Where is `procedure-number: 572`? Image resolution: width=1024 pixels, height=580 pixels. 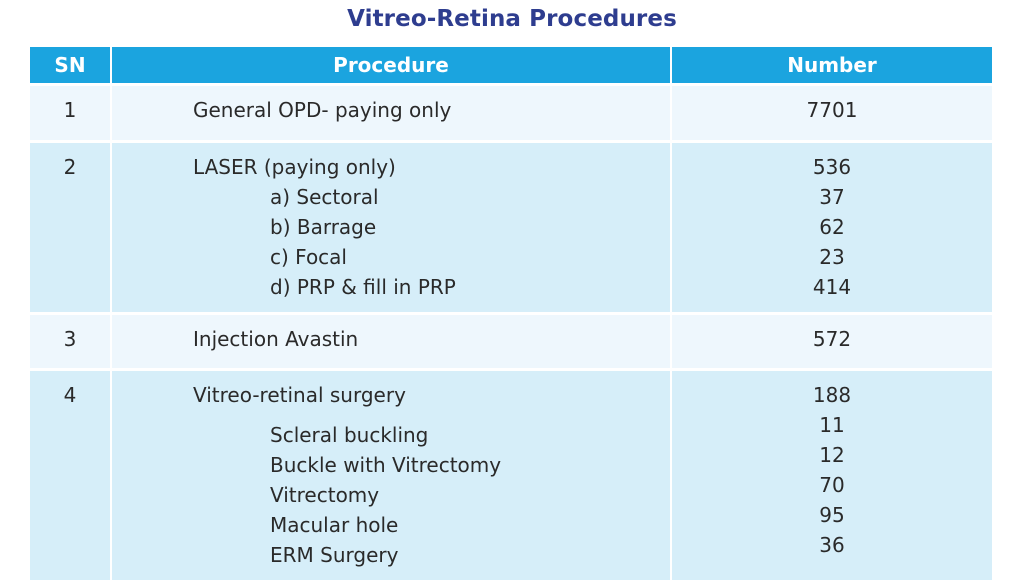
procedure-number: 572 is located at coordinates (832, 339).